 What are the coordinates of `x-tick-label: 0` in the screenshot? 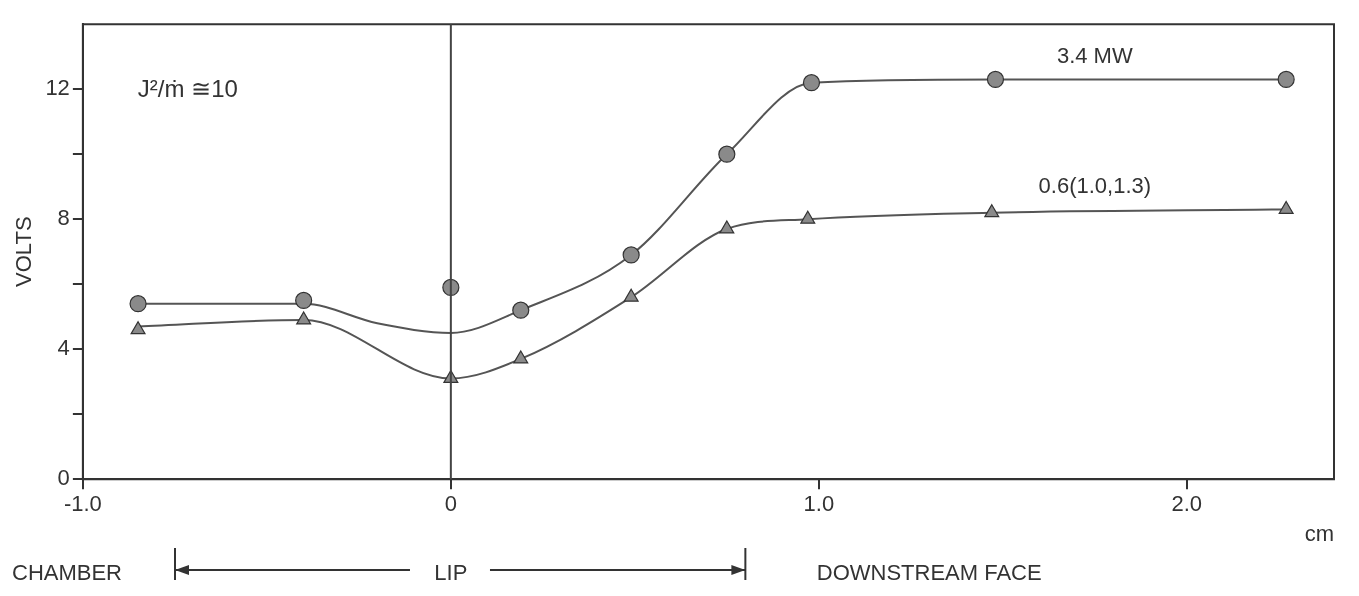 It's located at (450, 504).